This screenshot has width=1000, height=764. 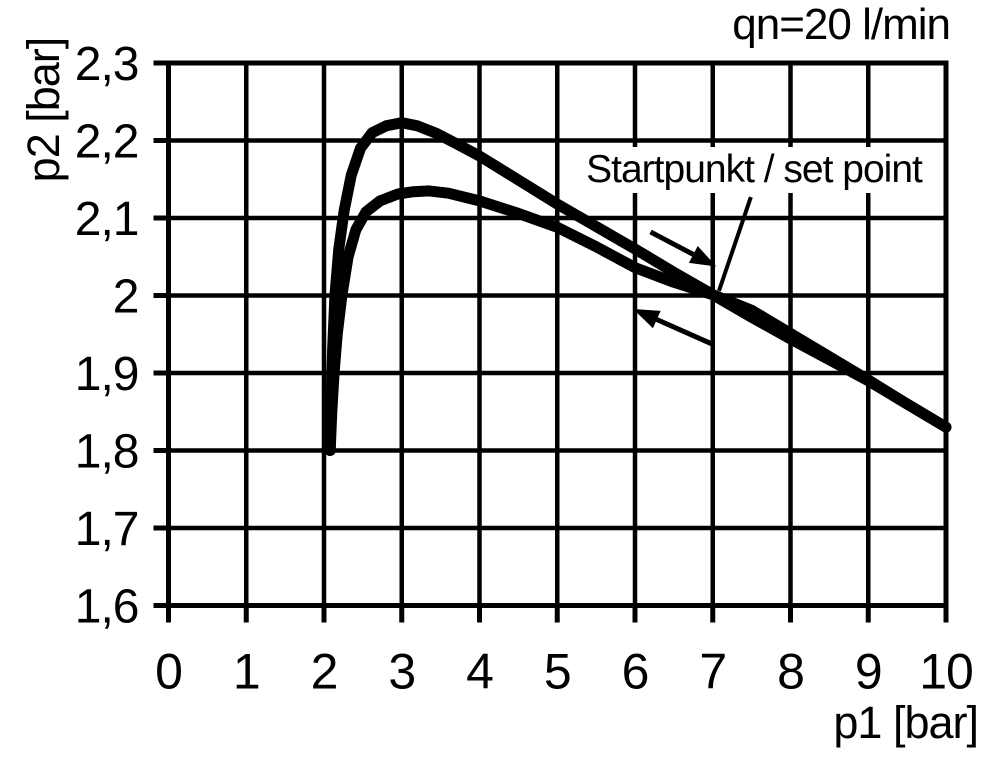 What do you see at coordinates (107, 452) in the screenshot?
I see `y-tick-label: 1,8` at bounding box center [107, 452].